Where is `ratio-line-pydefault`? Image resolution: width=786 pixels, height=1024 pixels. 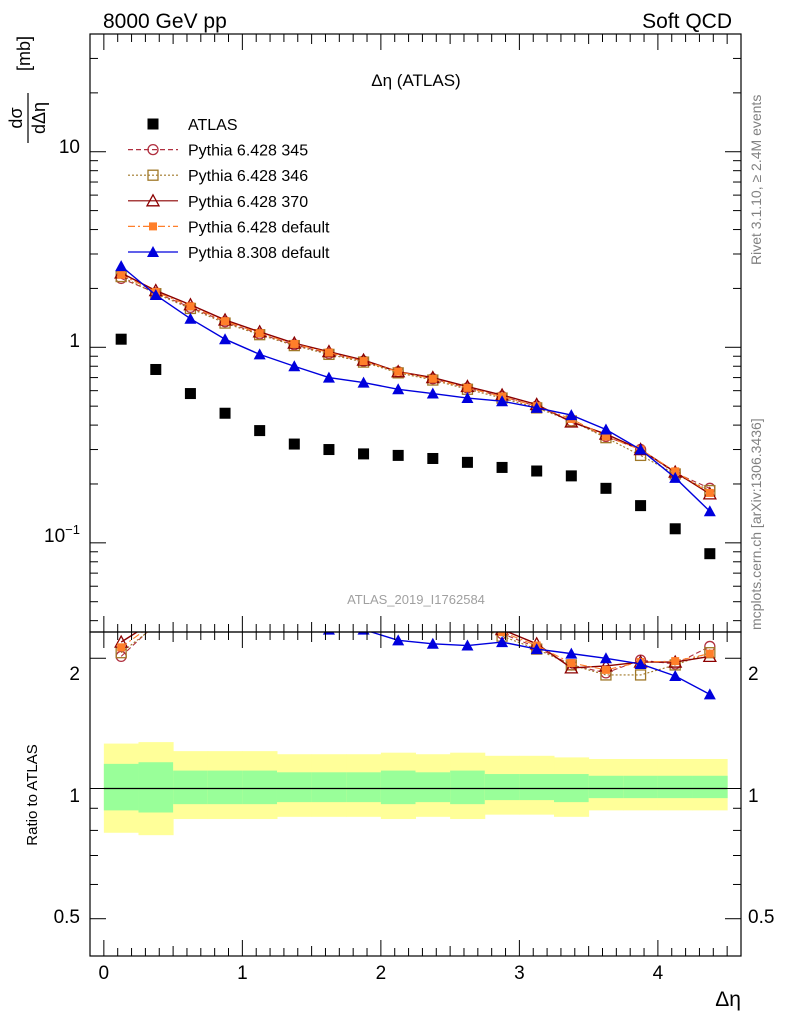
ratio-line-pydefault is located at coordinates (415, 651).